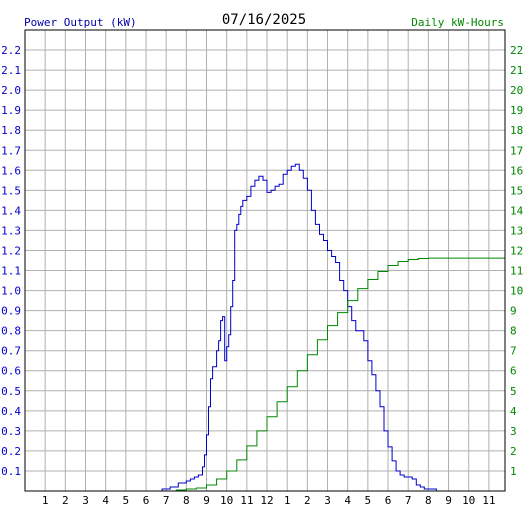  Describe the element at coordinates (11, 271) in the screenshot. I see `y-tick-label: 1.1` at that location.